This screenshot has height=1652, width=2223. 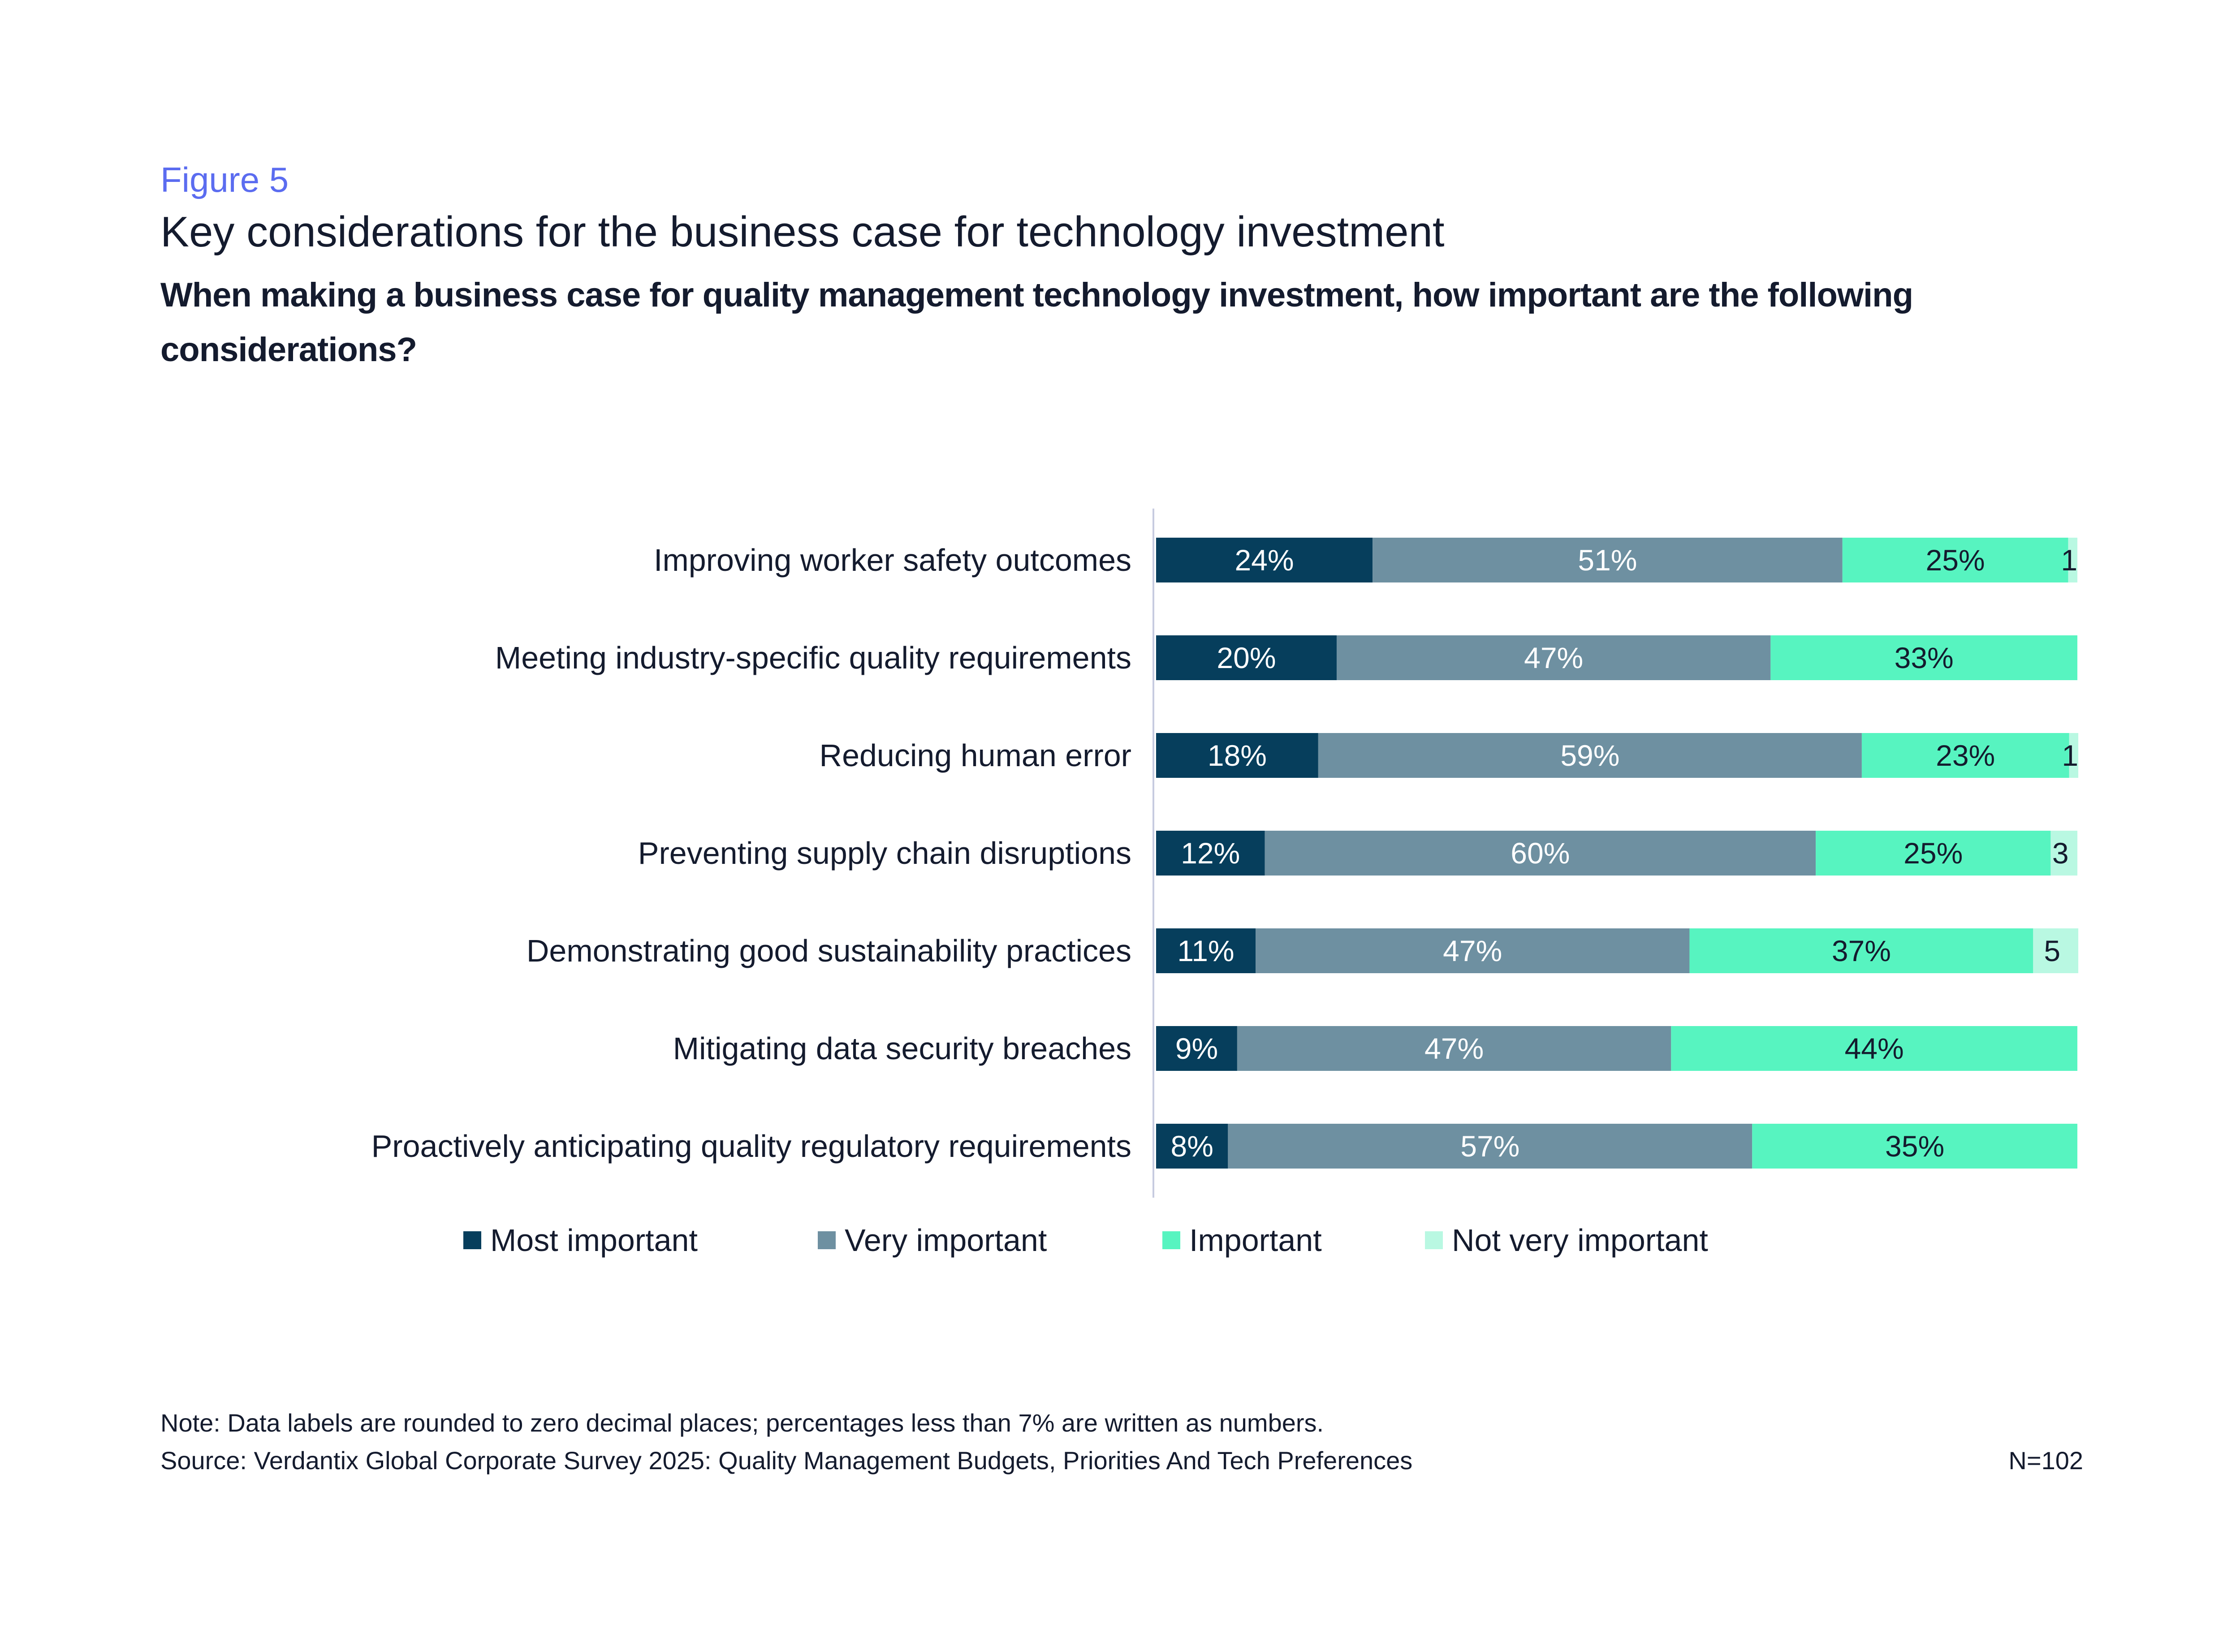 I want to click on data-label: 44%, so click(x=1874, y=1048).